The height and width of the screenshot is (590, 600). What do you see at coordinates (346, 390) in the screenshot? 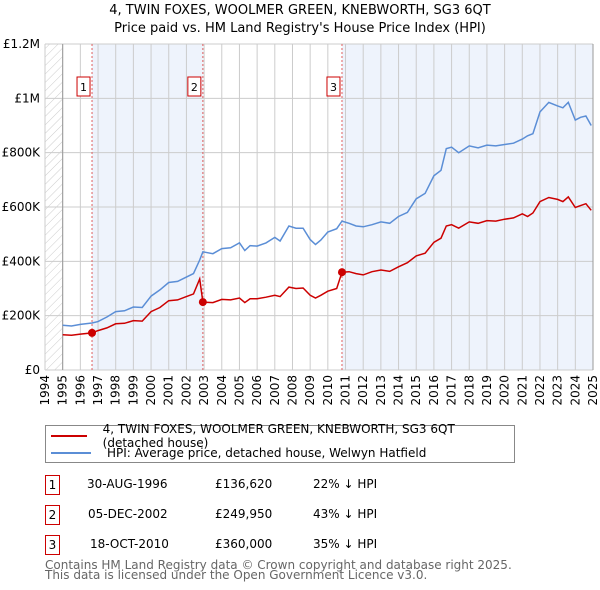
I see `x-tick-label: 2011` at bounding box center [346, 390].